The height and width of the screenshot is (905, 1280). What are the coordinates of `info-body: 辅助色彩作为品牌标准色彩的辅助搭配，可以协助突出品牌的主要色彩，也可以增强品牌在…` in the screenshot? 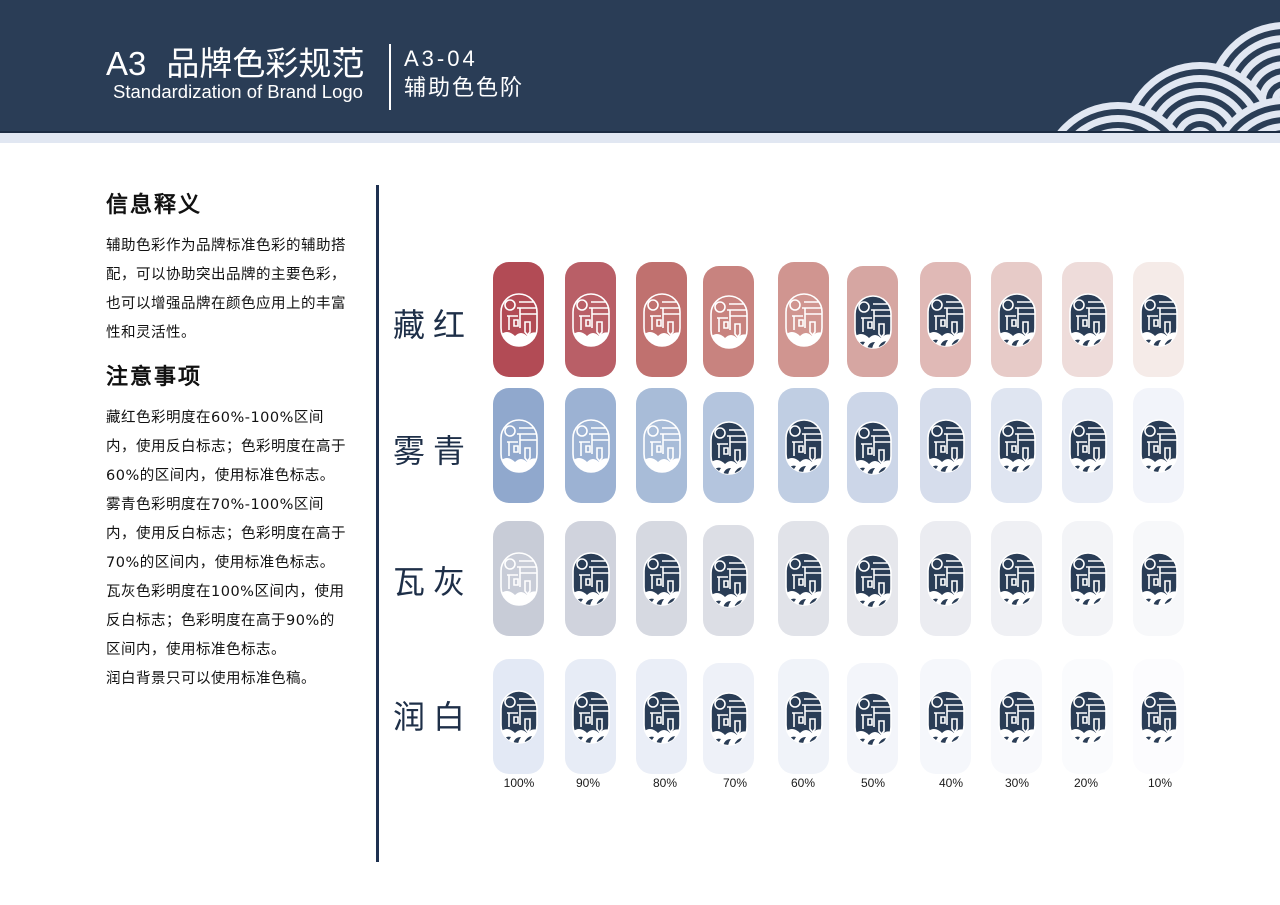 It's located at (226, 289).